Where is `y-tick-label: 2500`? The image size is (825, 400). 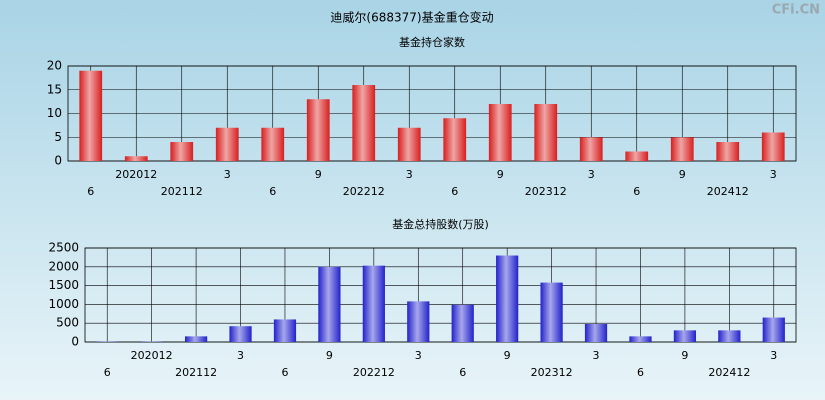
y-tick-label: 2500 is located at coordinates (63, 248).